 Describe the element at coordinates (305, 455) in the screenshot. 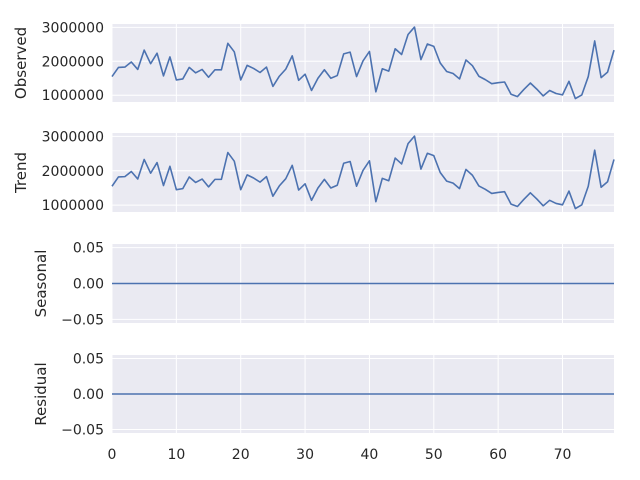

I see `x-tick-label: 30` at that location.